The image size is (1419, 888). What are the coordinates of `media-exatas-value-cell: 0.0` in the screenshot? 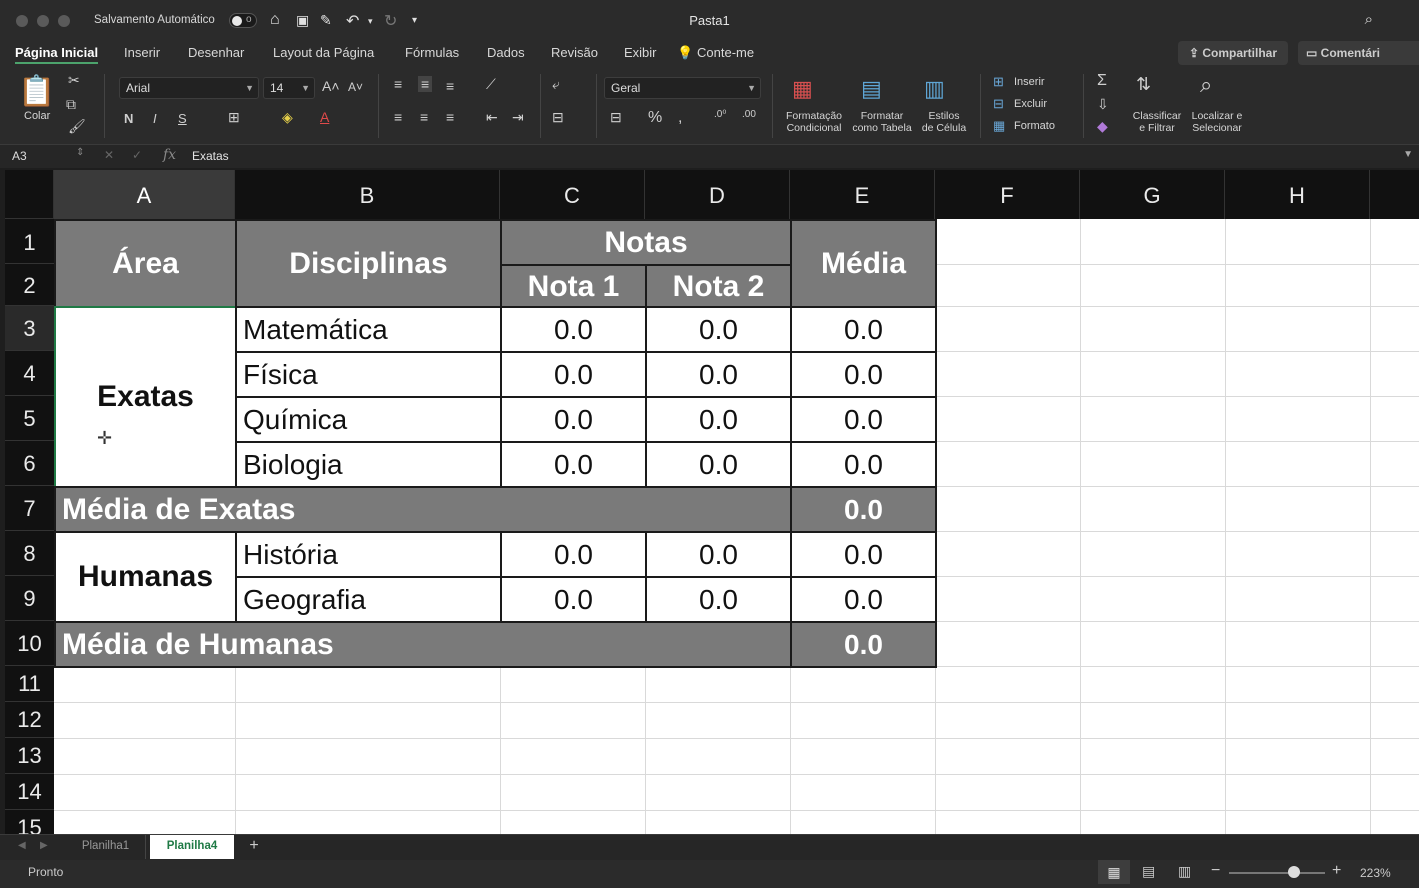 It's located at (863, 509).